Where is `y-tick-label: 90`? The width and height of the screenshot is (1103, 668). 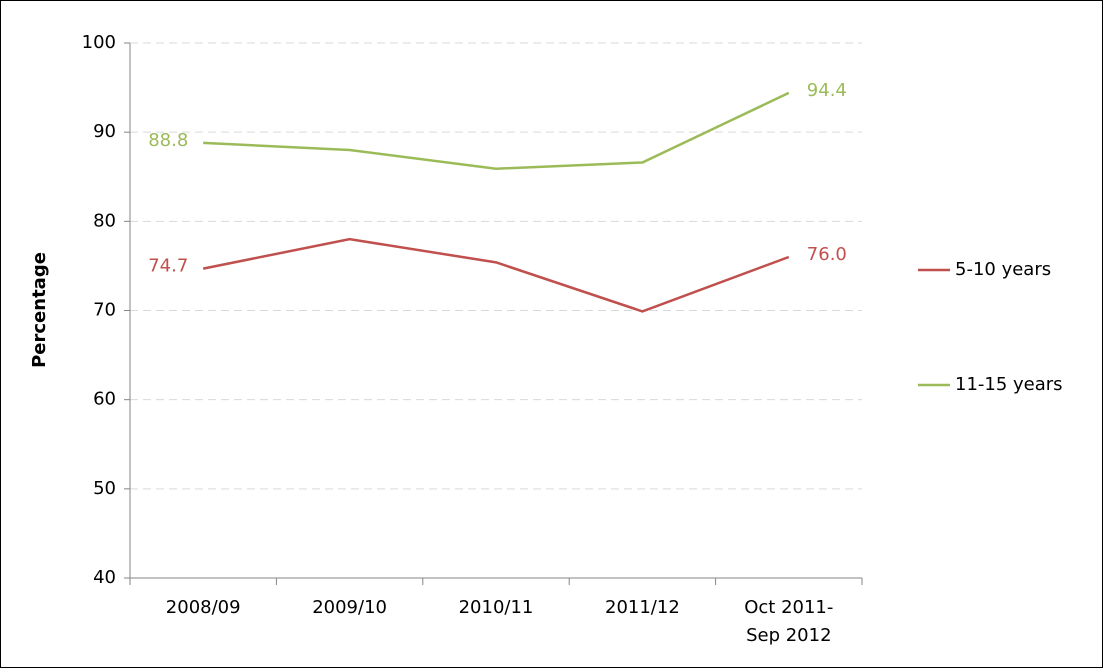 y-tick-label: 90 is located at coordinates (104, 131).